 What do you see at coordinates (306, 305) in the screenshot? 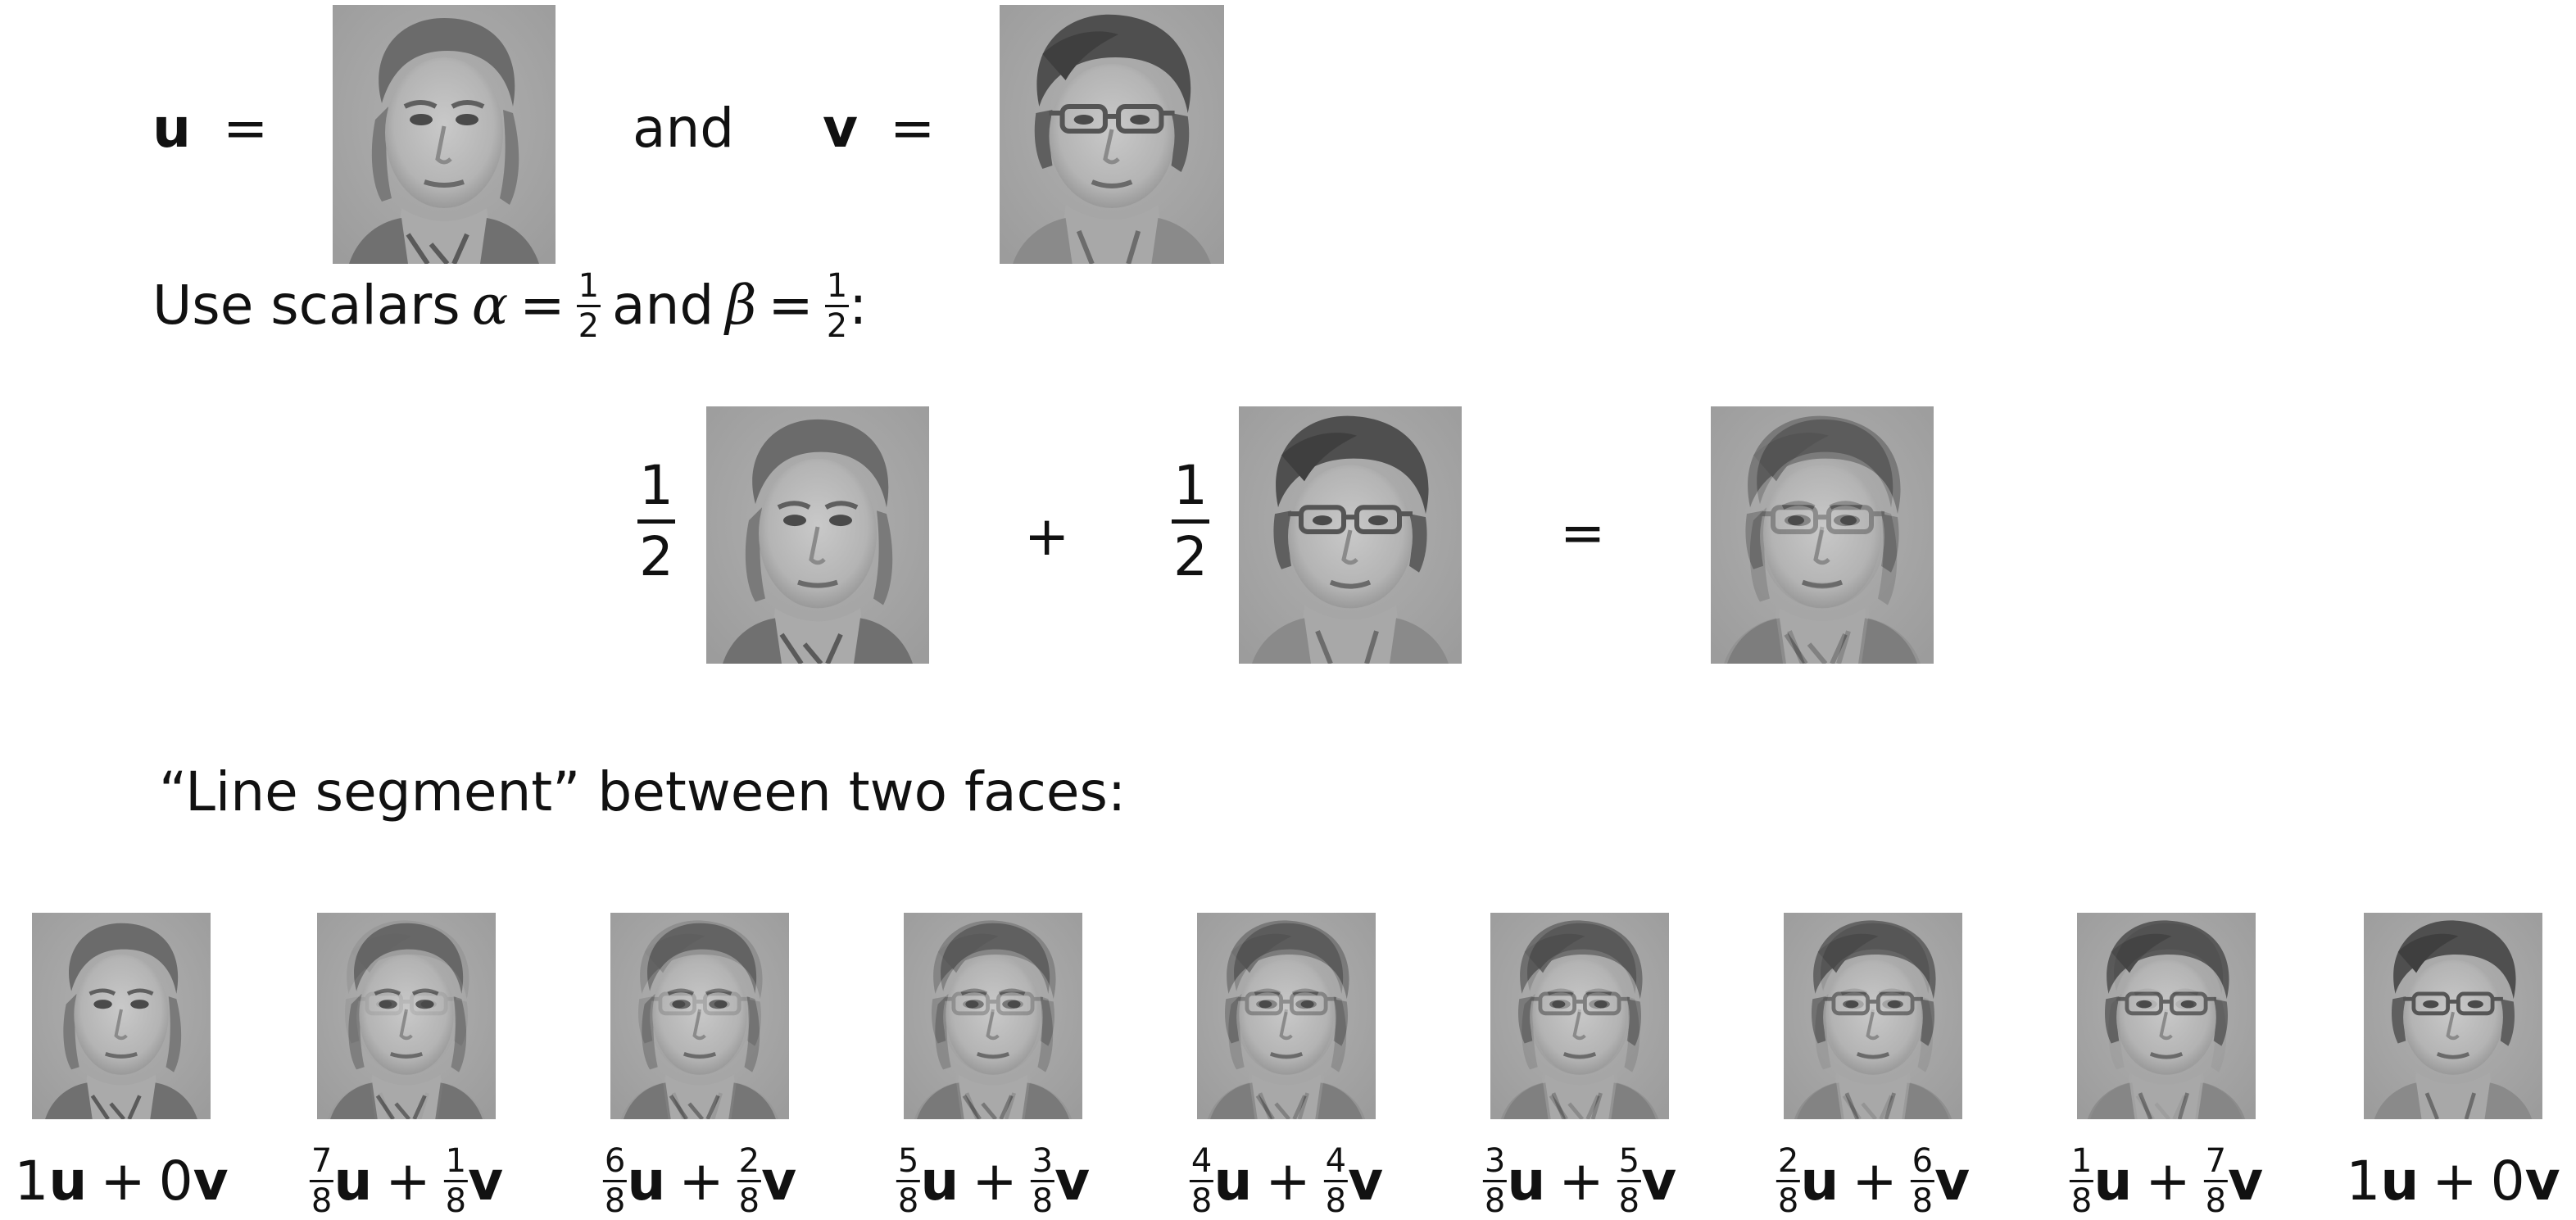
I see `scalars-prefix: Use scalars` at bounding box center [306, 305].